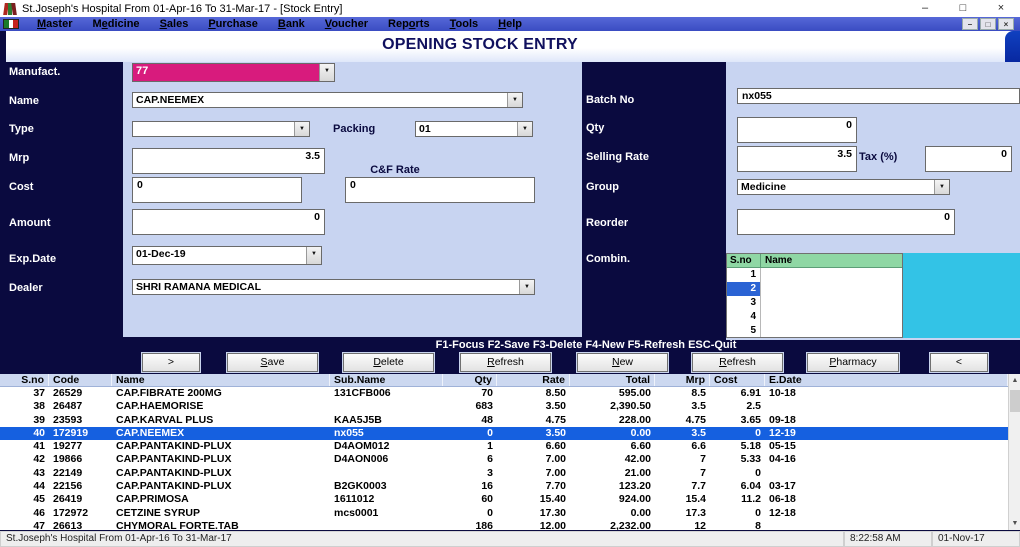 The image size is (1020, 547). I want to click on cell-e-date: 09-18, so click(782, 419).